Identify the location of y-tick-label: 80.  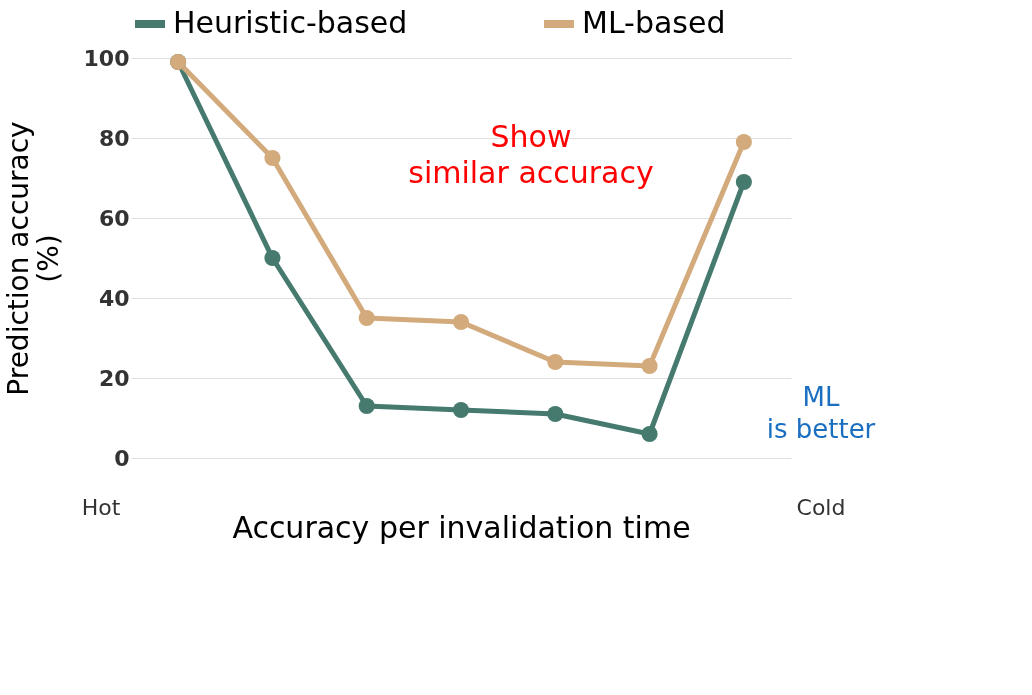
(114, 138).